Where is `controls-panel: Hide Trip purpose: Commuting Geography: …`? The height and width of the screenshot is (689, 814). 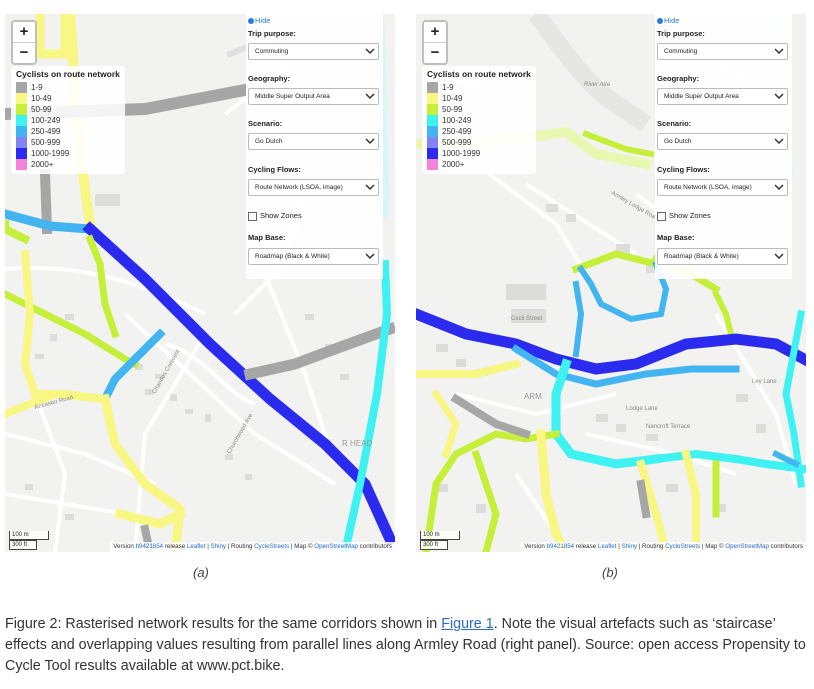
controls-panel: Hide Trip purpose: Commuting Geography: … is located at coordinates (314, 146).